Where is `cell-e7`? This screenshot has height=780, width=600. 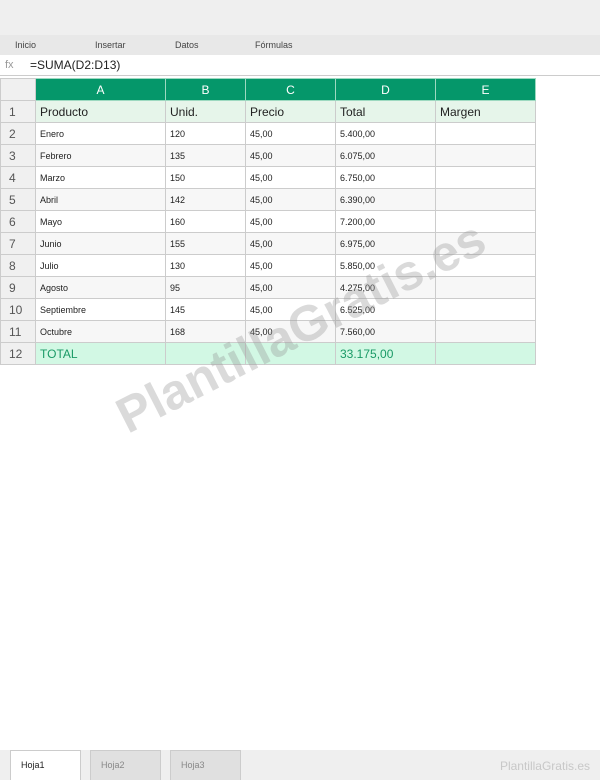 cell-e7 is located at coordinates (485, 243).